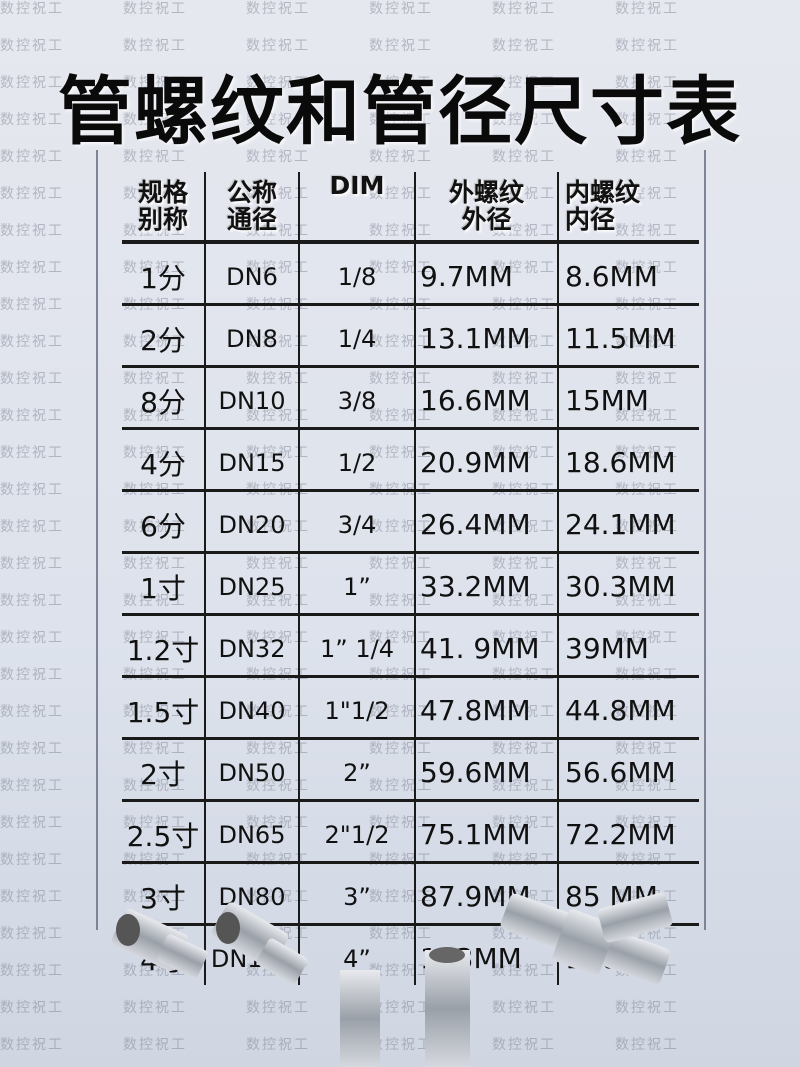 The height and width of the screenshot is (1067, 800). I want to click on inner-diameter-cell: 44.8MM, so click(628, 707).